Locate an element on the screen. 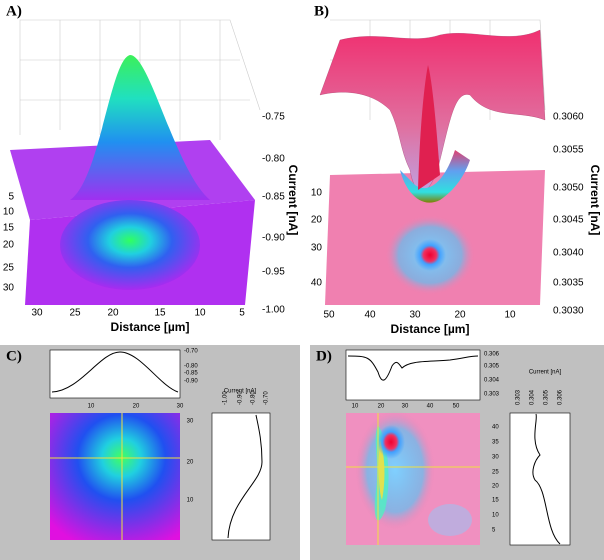 This screenshot has height=560, width=604. x-tick-label: 15 is located at coordinates (160, 313).